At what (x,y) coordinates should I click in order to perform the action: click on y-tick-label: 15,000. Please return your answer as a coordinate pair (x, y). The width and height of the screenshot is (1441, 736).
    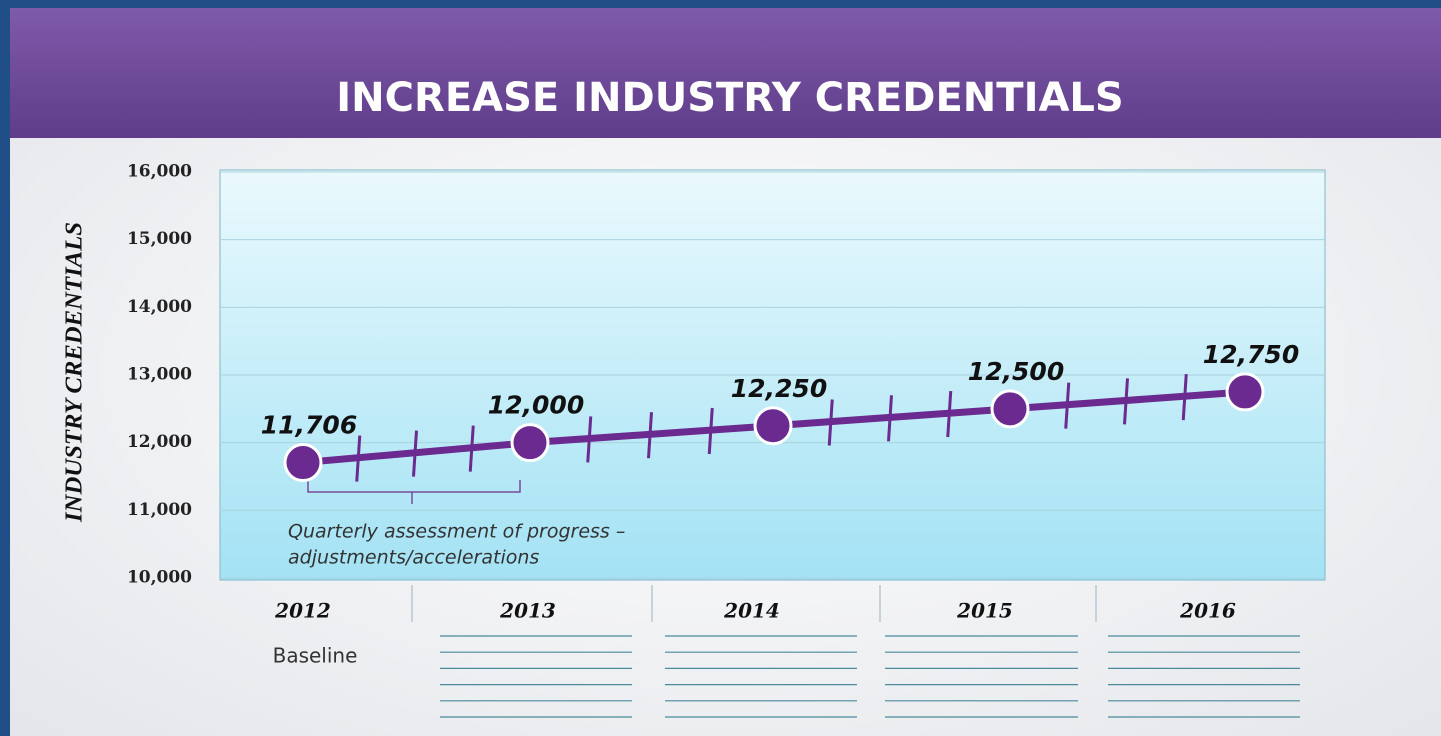
    Looking at the image, I should click on (159, 239).